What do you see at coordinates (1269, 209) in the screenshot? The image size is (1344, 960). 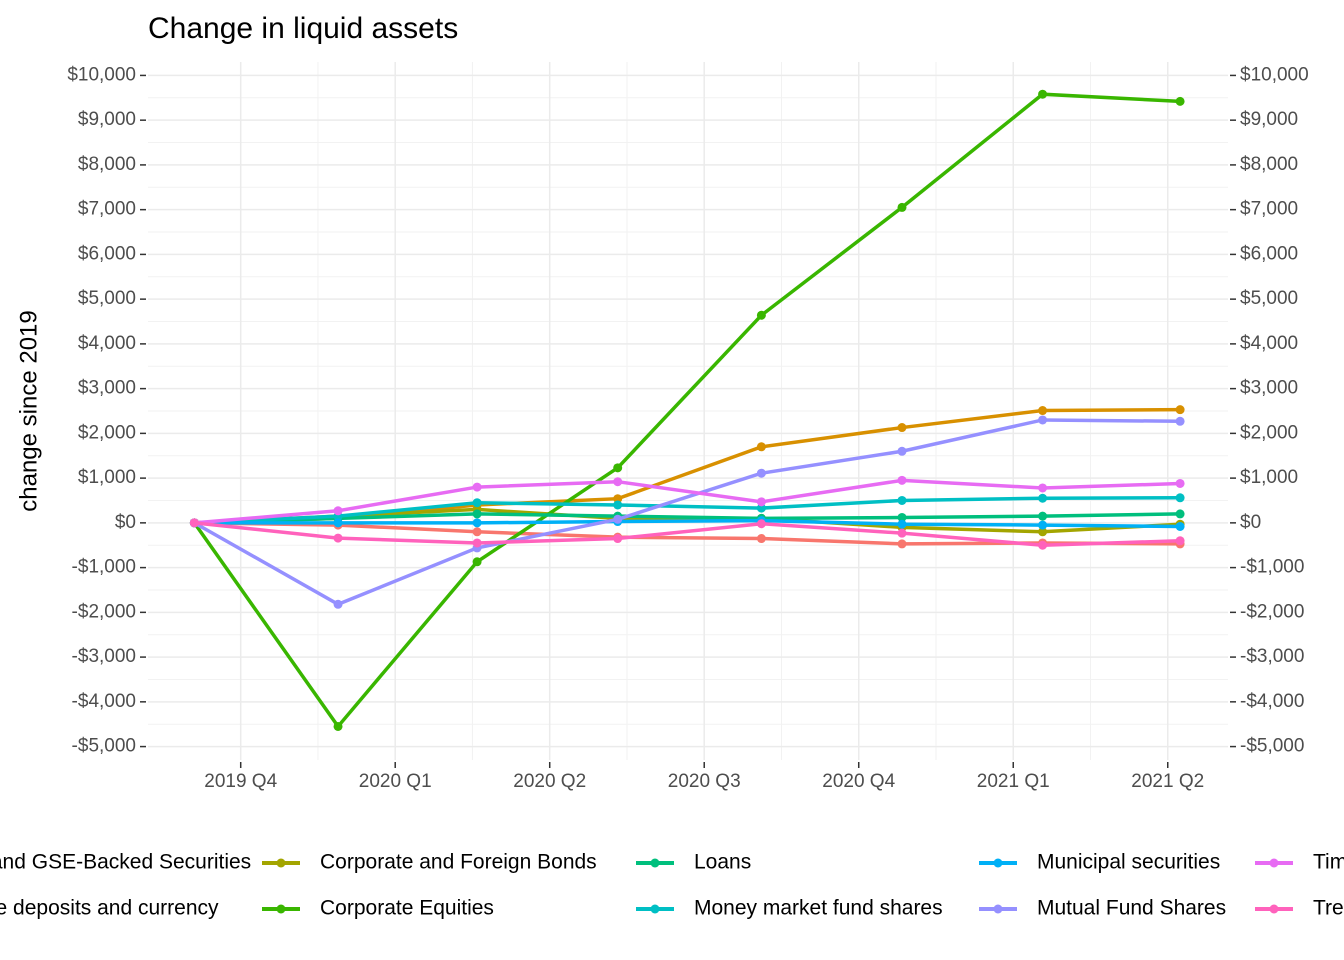 I see `y2-tick-label: $7,000` at bounding box center [1269, 209].